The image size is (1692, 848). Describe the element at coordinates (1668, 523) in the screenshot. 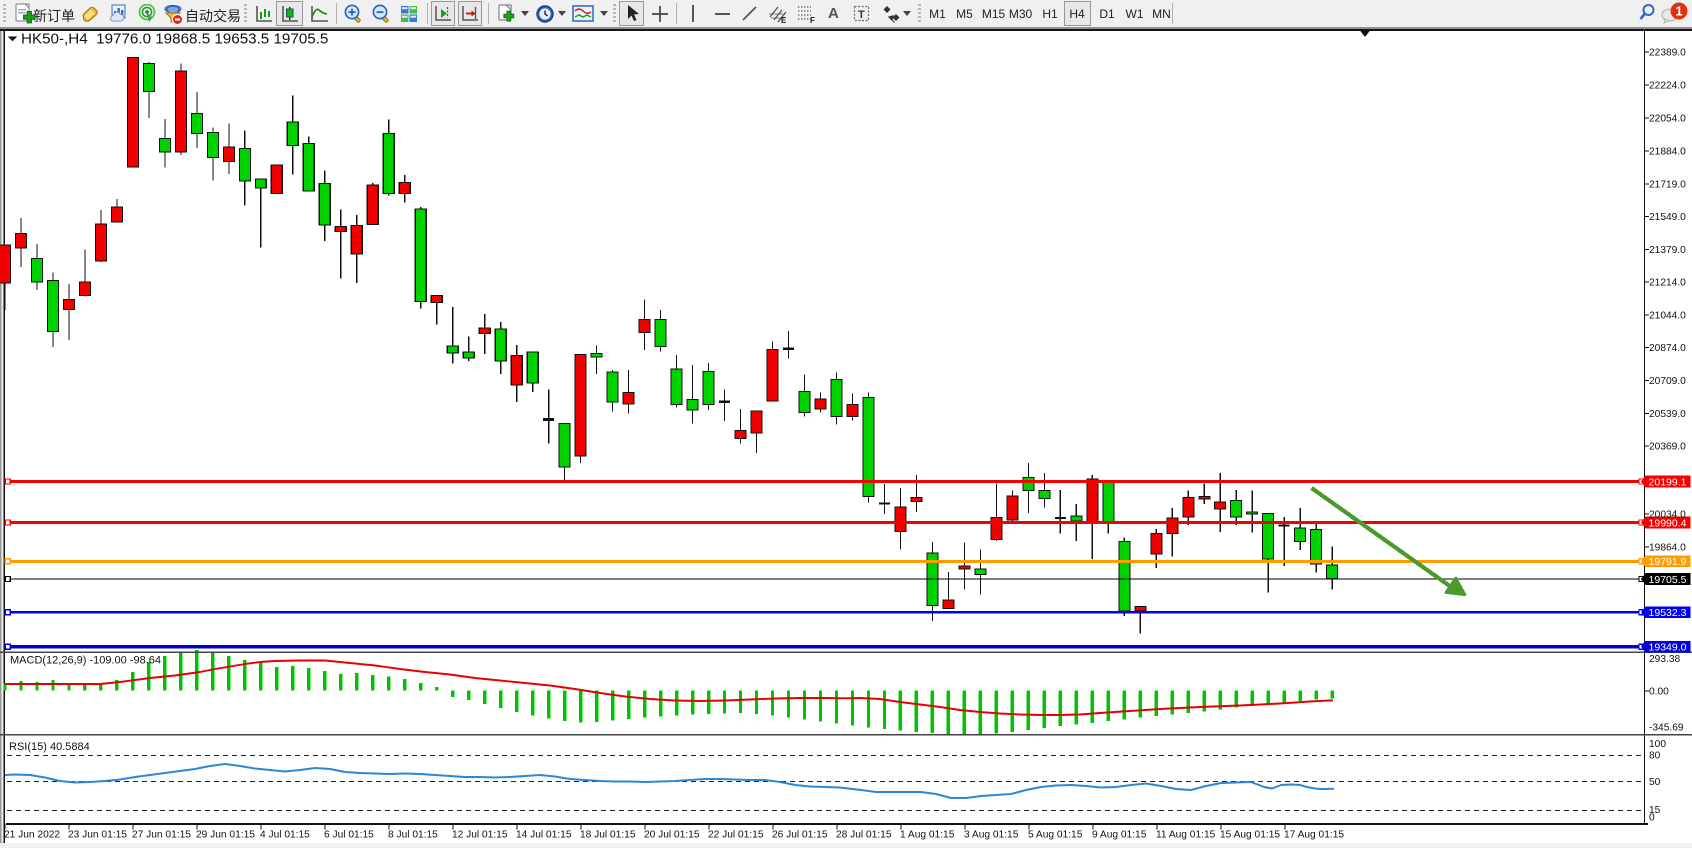

I see `svg-text: 19990.4` at that location.